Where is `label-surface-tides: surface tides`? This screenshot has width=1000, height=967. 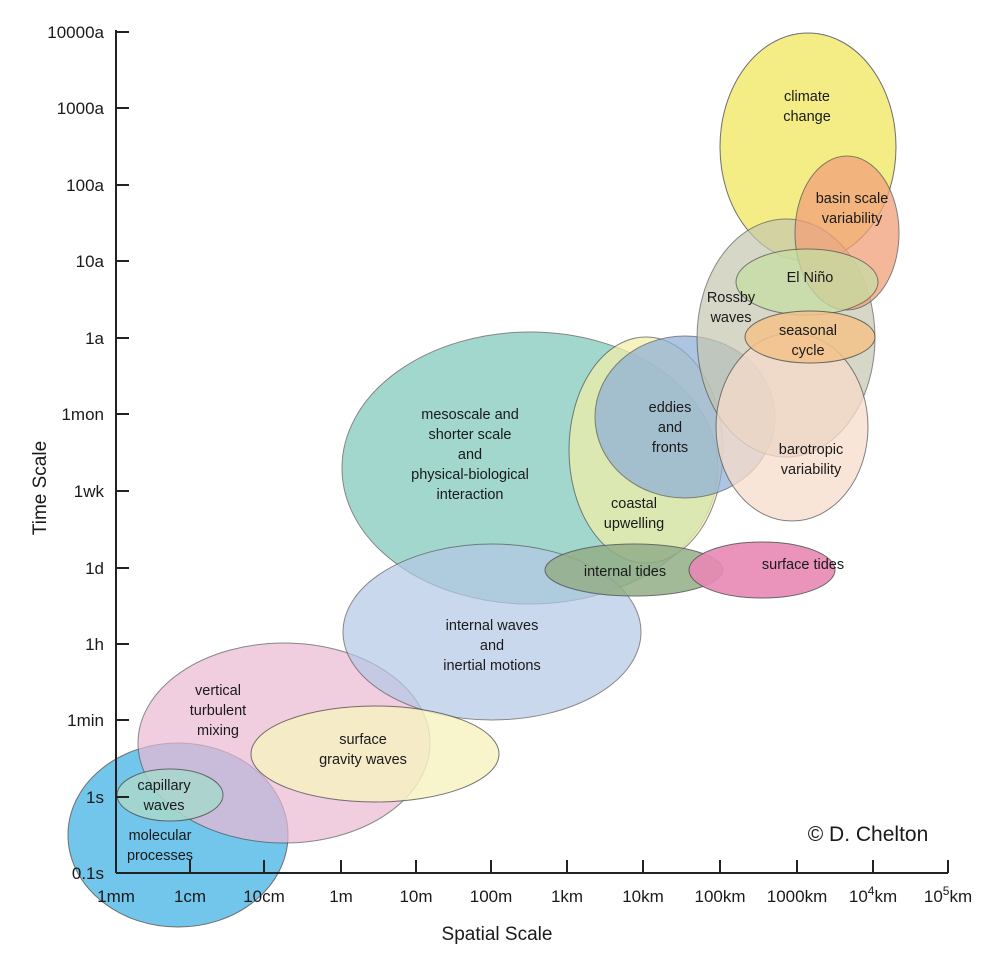 label-surface-tides: surface tides is located at coordinates (803, 565).